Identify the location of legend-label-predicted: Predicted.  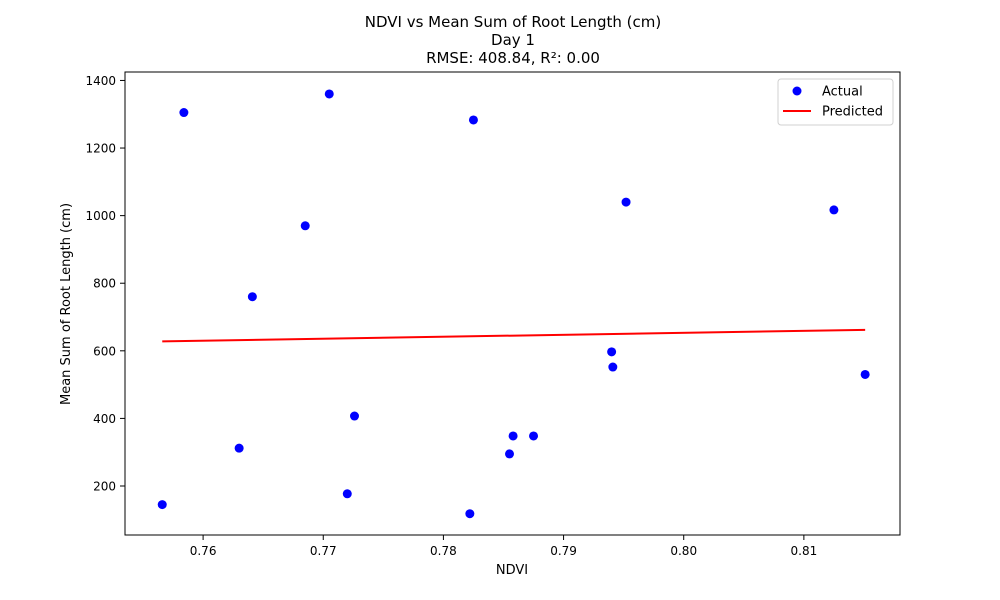
(852, 112).